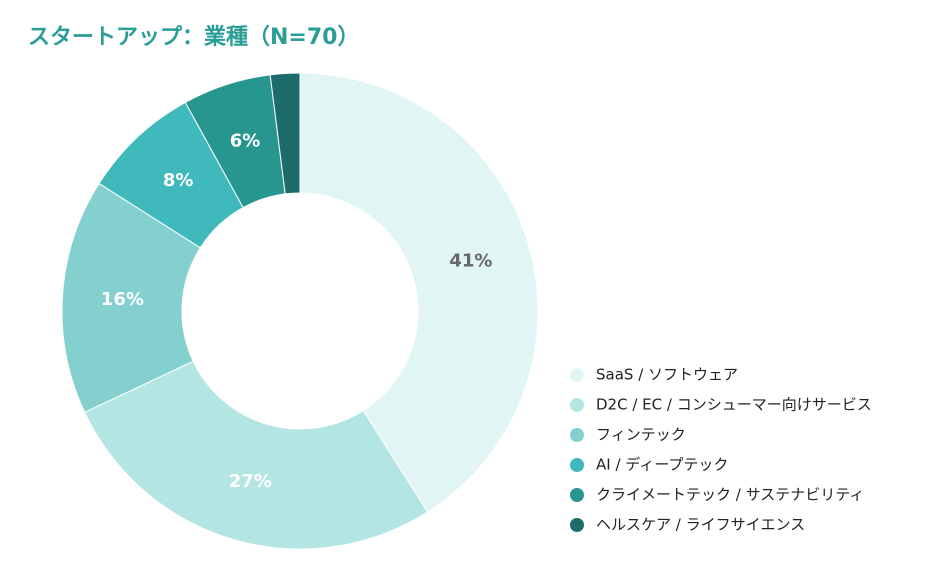 This screenshot has height=580, width=943. What do you see at coordinates (470, 260) in the screenshot?
I see `slice-label: 41%` at bounding box center [470, 260].